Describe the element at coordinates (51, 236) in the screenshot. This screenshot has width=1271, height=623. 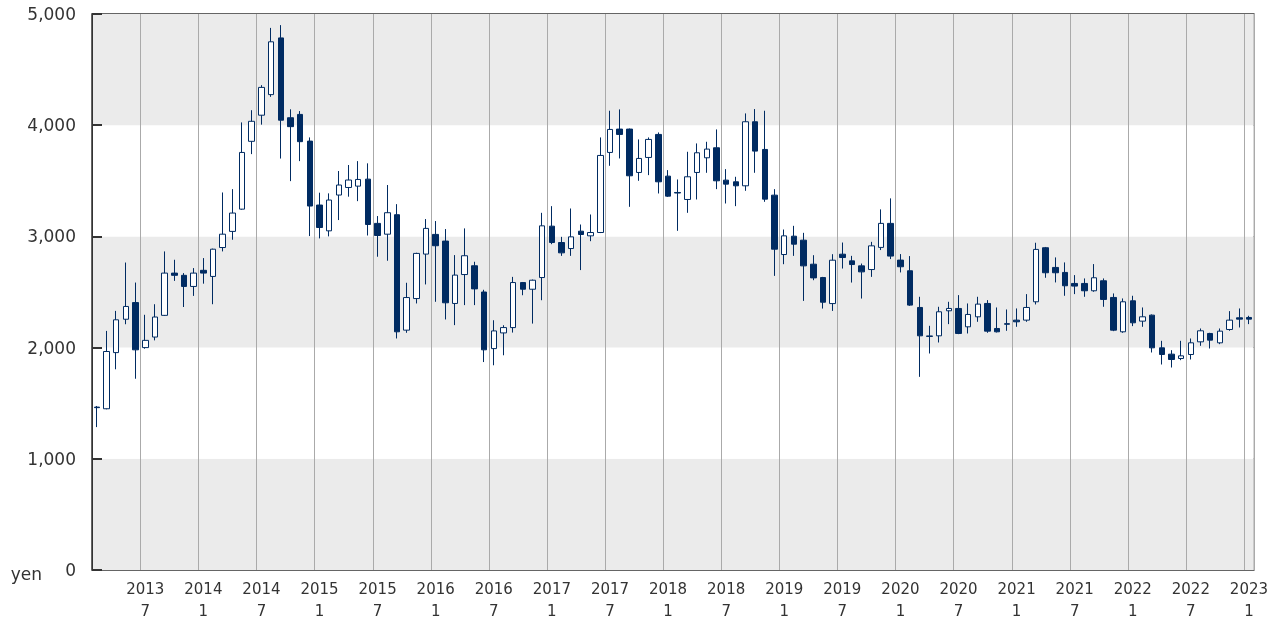
I see `y-tick-label: 3,000` at that location.